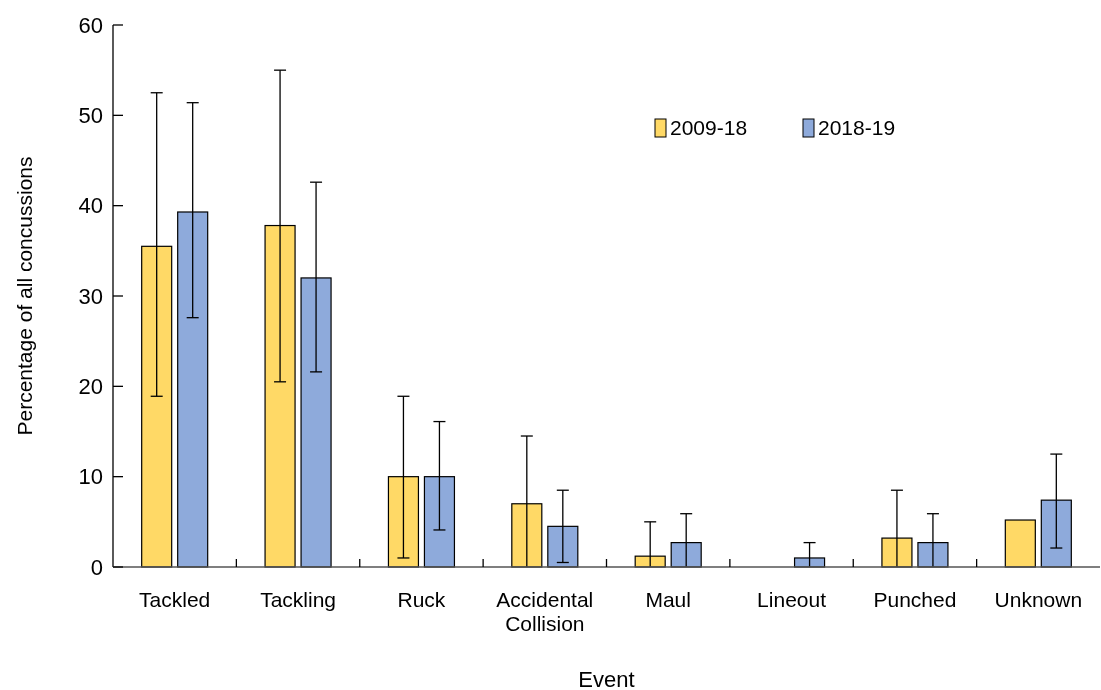  I want to click on x-tick-label: Accidental Collision, so click(545, 611).